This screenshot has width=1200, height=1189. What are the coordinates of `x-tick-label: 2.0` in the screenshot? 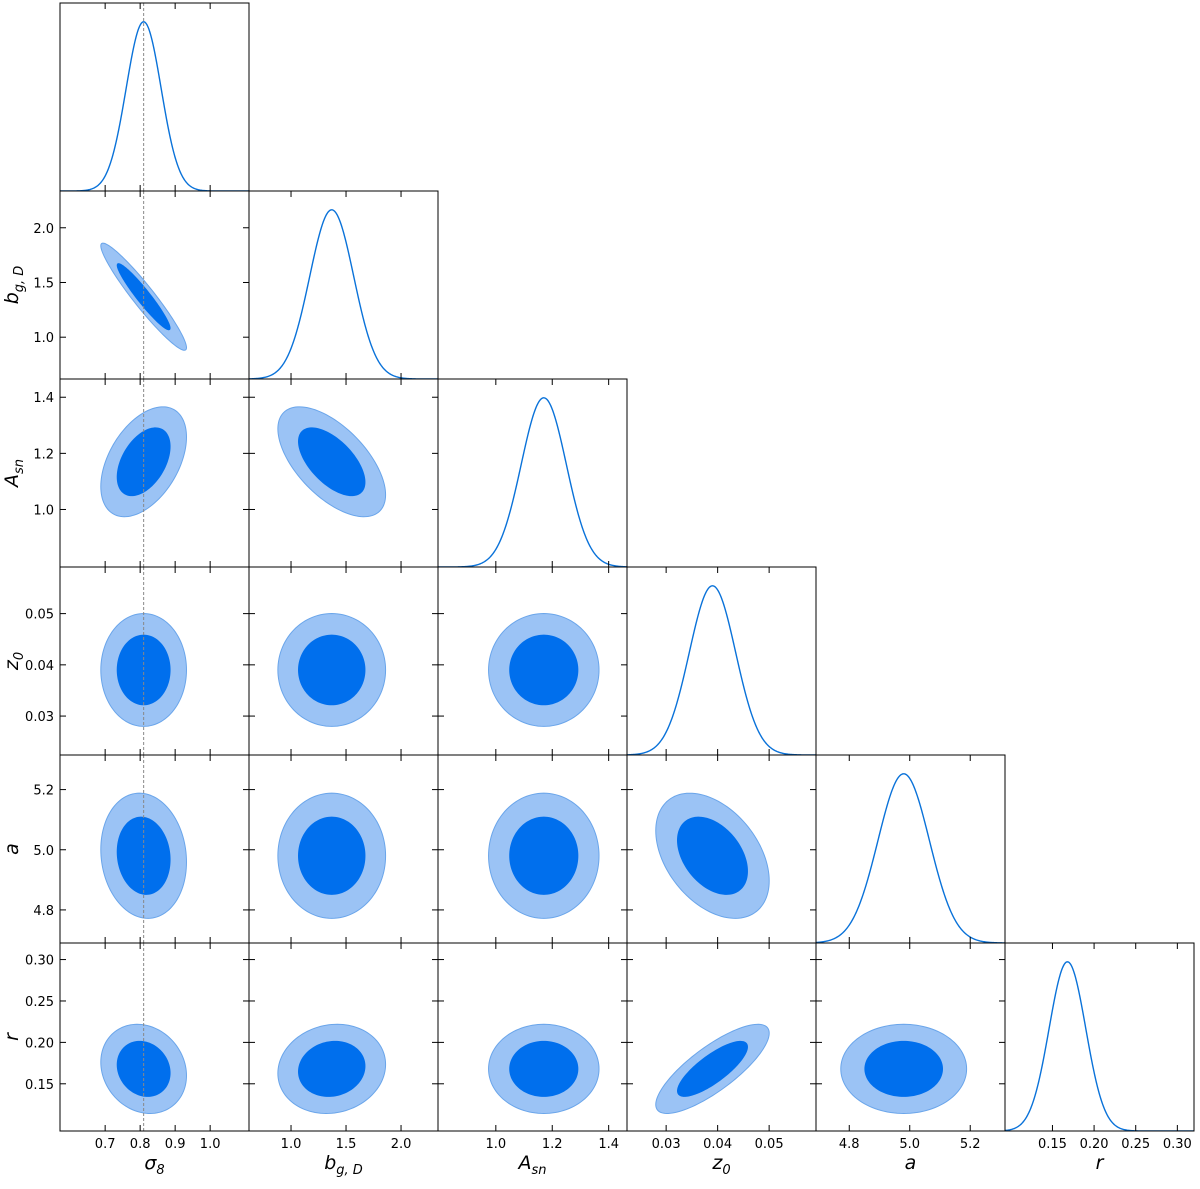 It's located at (401, 1144).